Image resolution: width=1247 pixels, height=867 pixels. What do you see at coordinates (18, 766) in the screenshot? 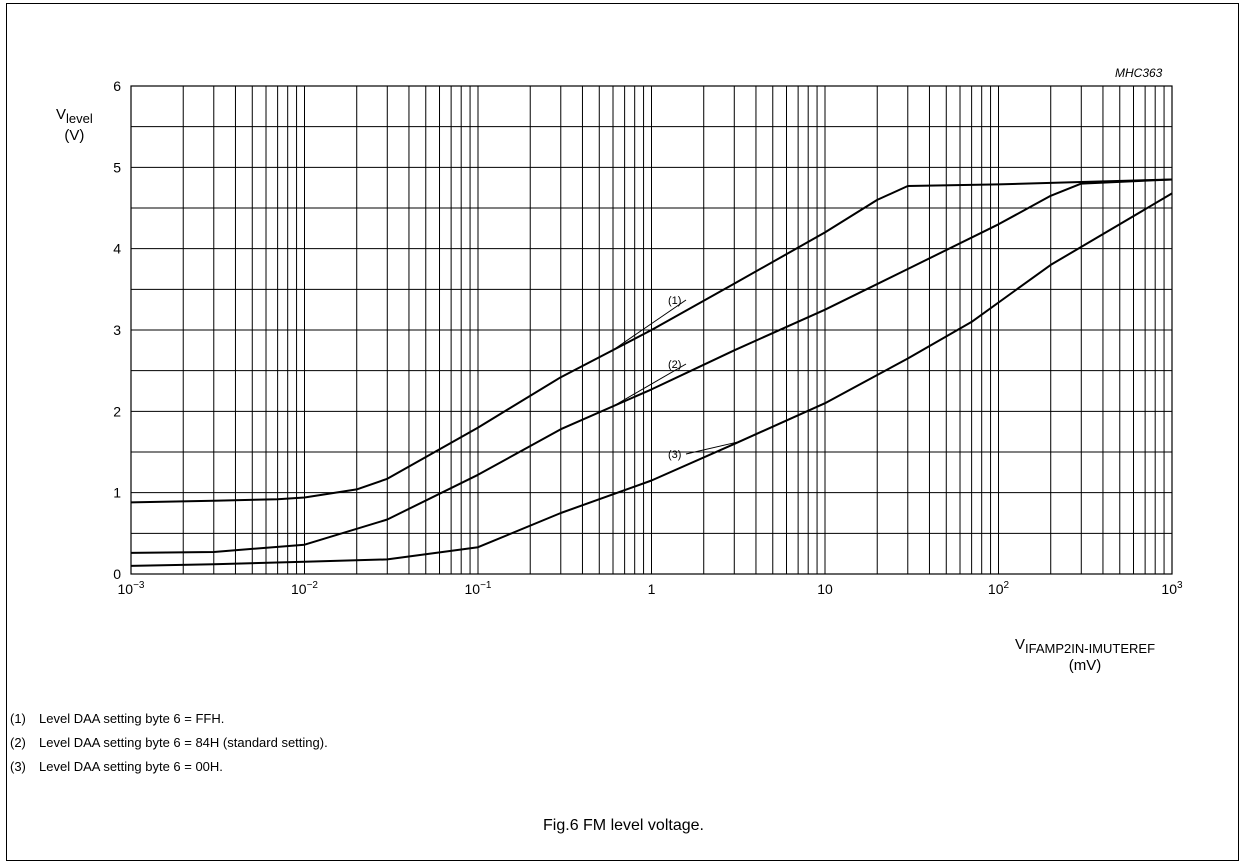
I see `note-number: (3)` at bounding box center [18, 766].